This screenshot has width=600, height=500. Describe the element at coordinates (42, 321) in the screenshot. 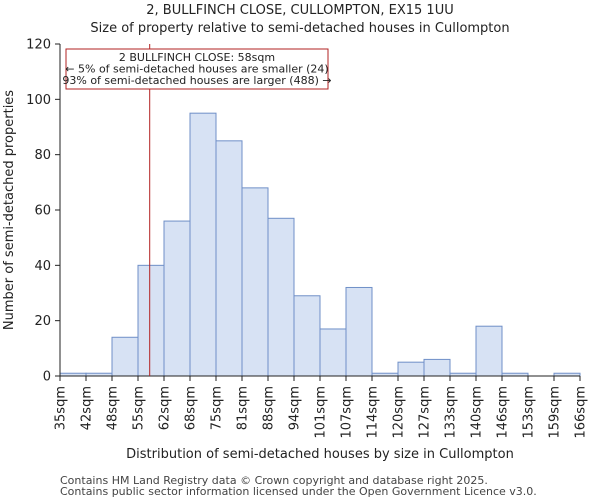

I see `y-tick-label-20: 20` at that location.